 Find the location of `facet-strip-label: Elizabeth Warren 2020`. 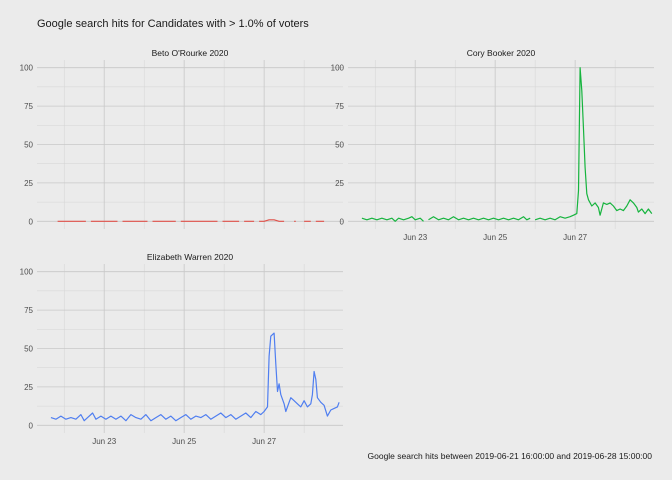

facet-strip-label: Elizabeth Warren 2020 is located at coordinates (190, 257).